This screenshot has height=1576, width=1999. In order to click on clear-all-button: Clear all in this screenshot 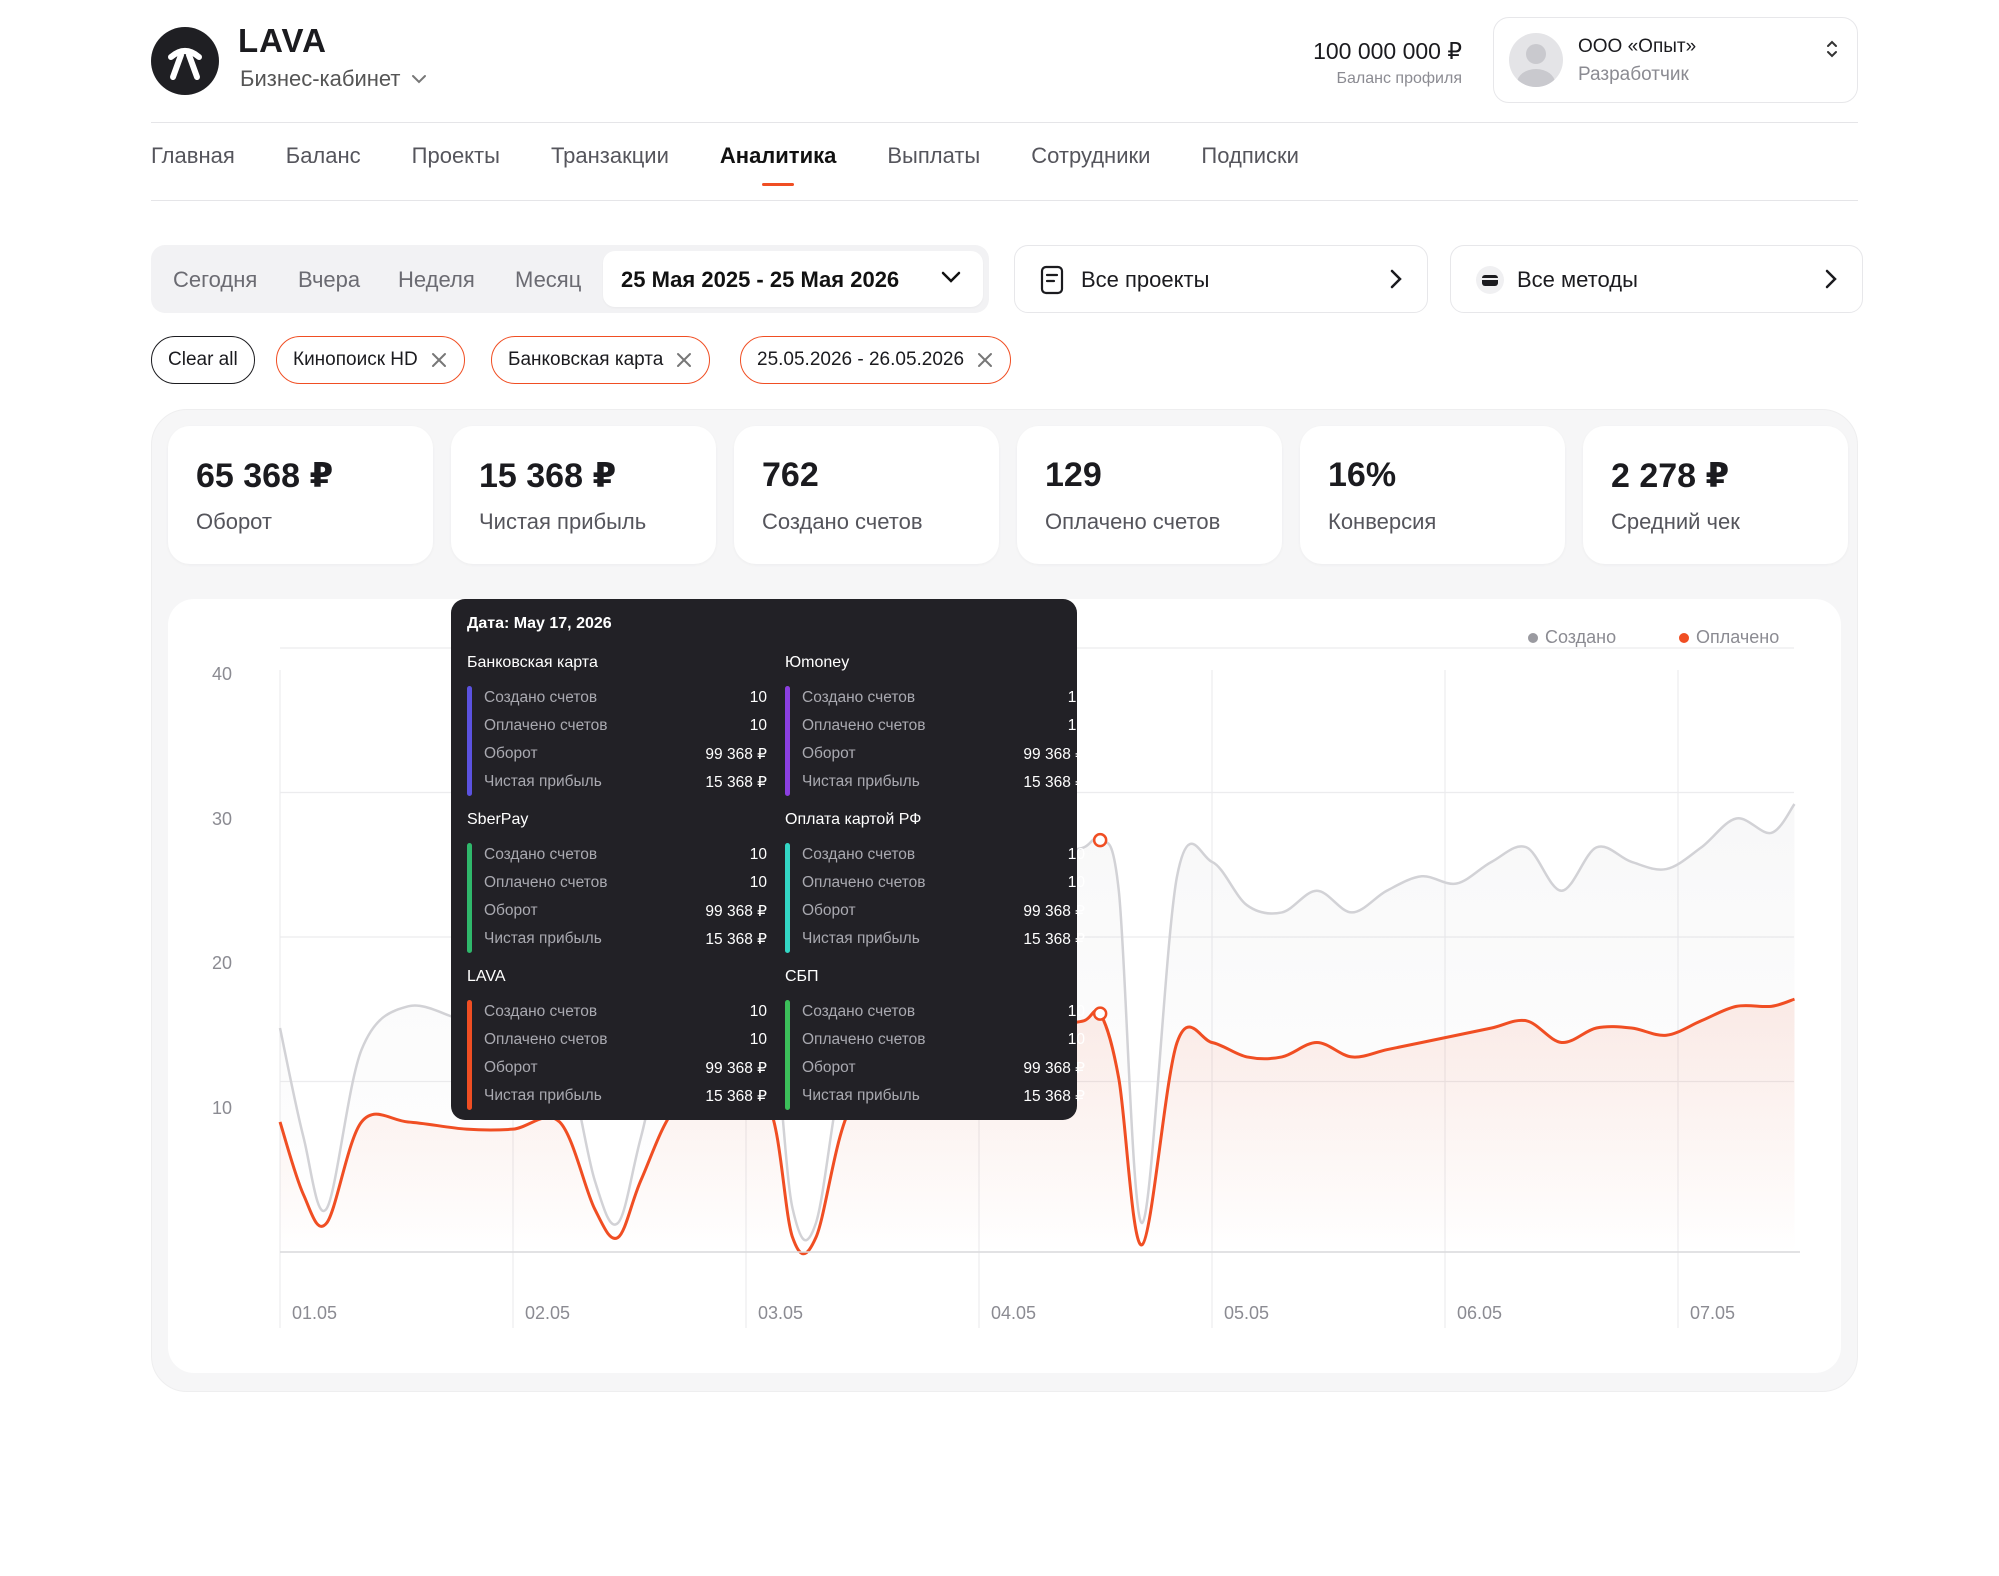, I will do `click(203, 360)`.